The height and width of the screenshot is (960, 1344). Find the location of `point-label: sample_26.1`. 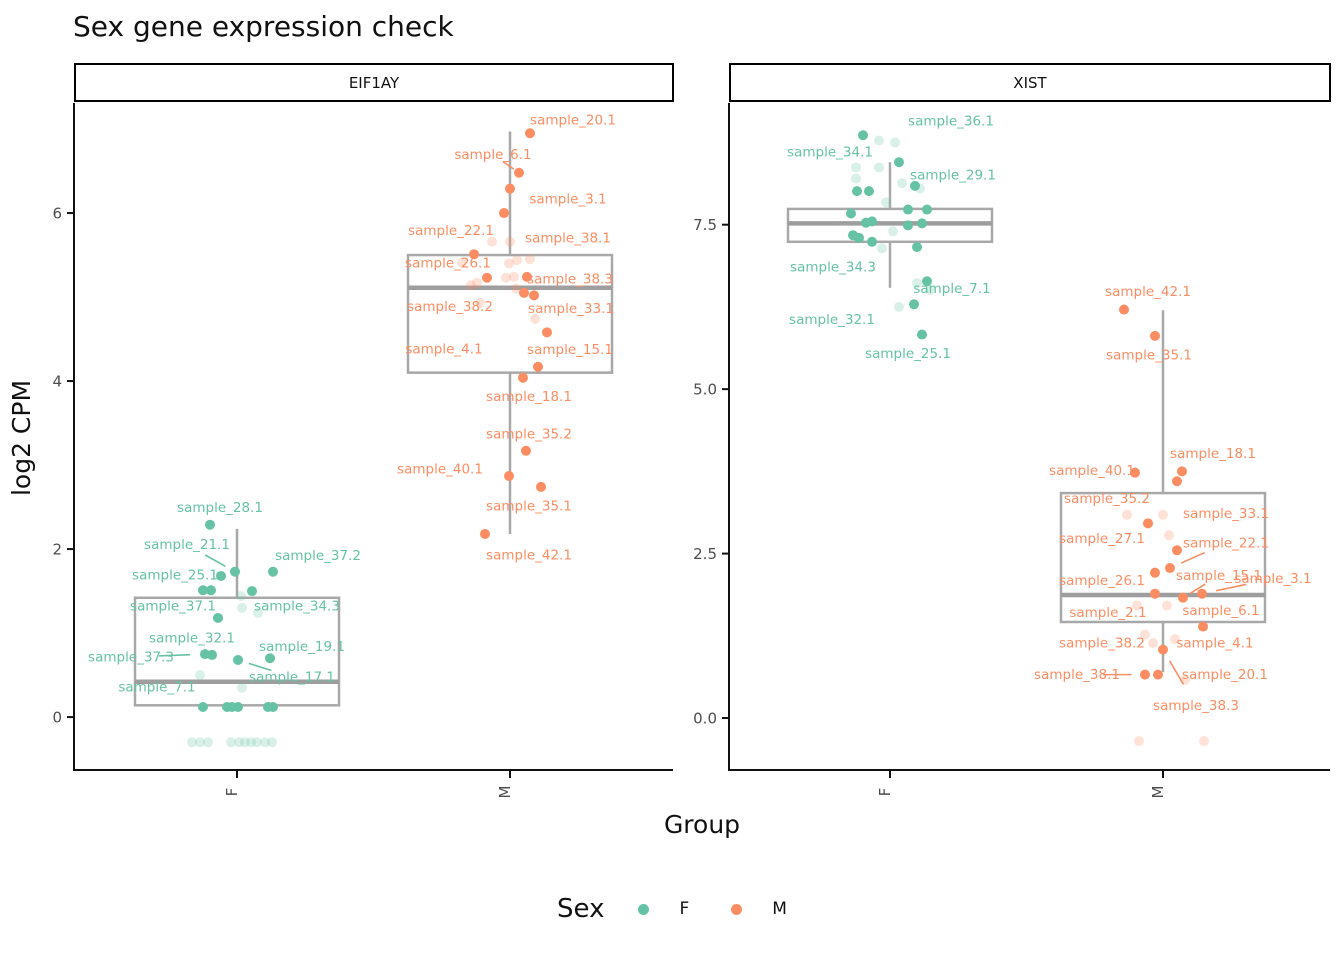

point-label: sample_26.1 is located at coordinates (1102, 581).